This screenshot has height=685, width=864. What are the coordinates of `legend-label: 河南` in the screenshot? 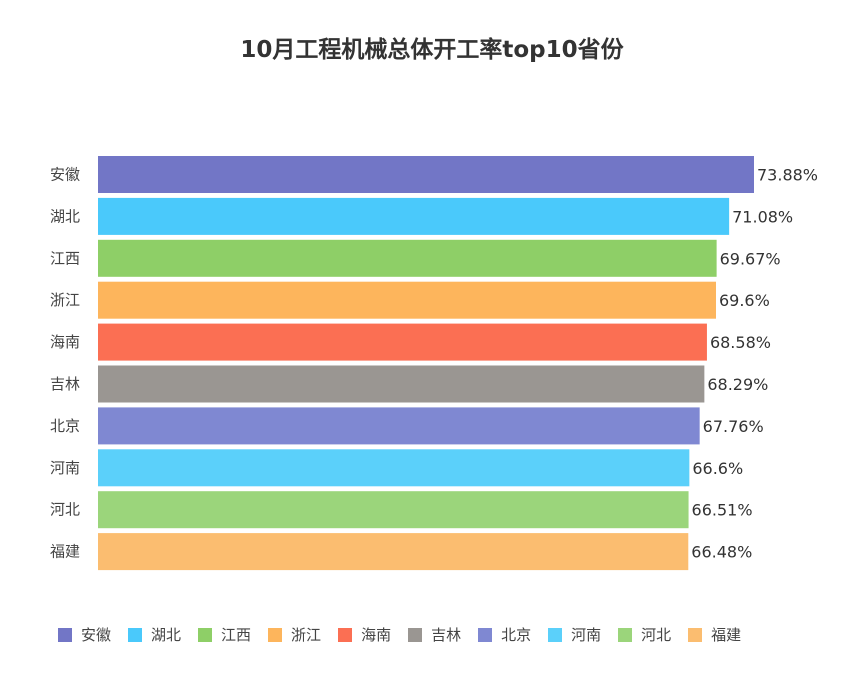 It's located at (586, 635).